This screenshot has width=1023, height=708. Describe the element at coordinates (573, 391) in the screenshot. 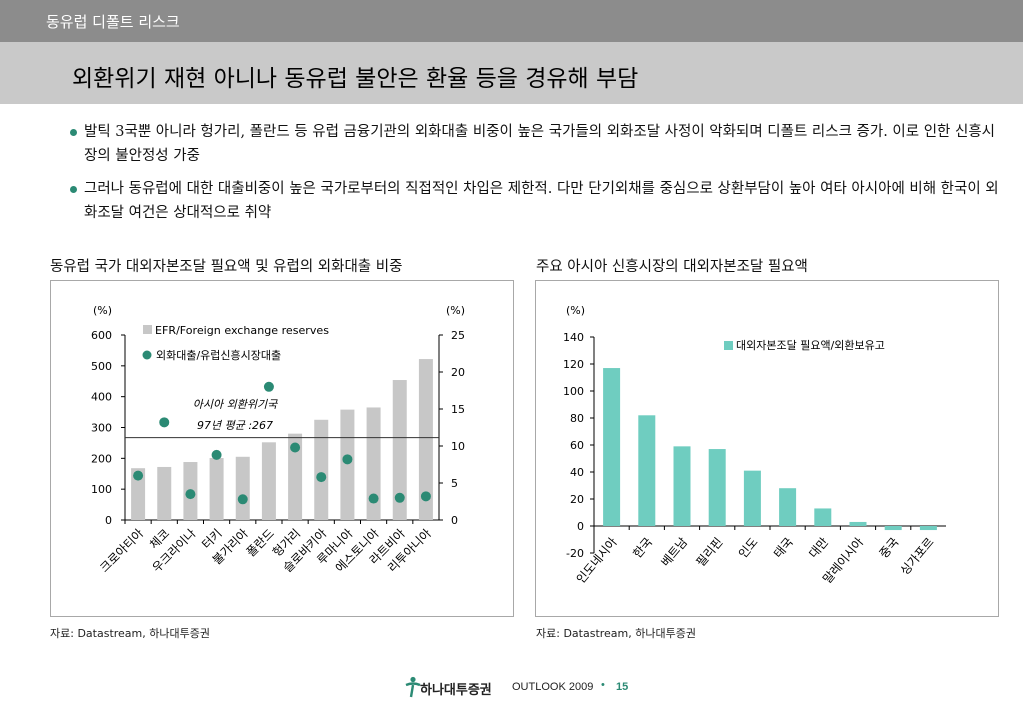

I see `chart2-y-tick-label: 100` at that location.